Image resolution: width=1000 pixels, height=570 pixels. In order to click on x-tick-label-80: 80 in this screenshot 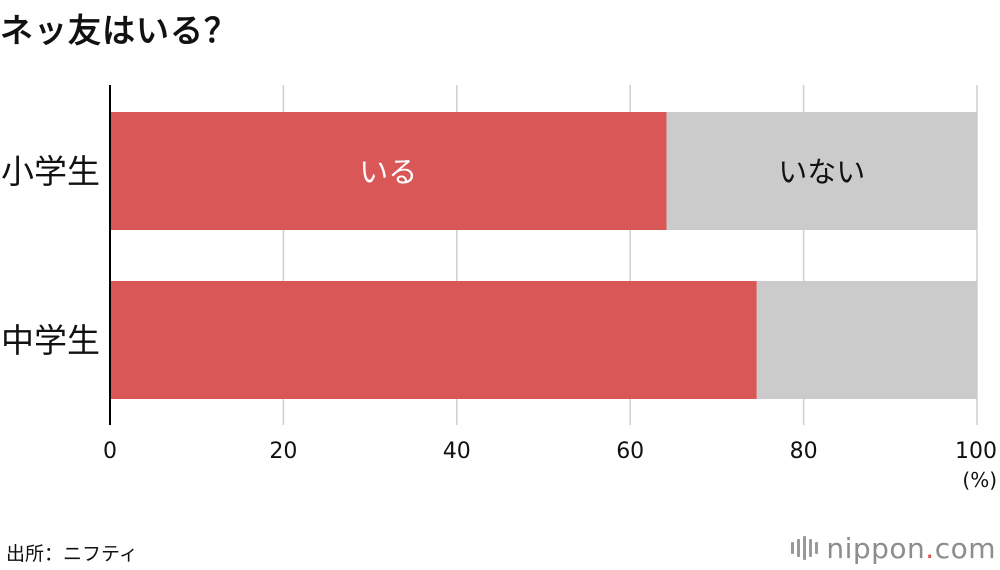, I will do `click(804, 451)`.